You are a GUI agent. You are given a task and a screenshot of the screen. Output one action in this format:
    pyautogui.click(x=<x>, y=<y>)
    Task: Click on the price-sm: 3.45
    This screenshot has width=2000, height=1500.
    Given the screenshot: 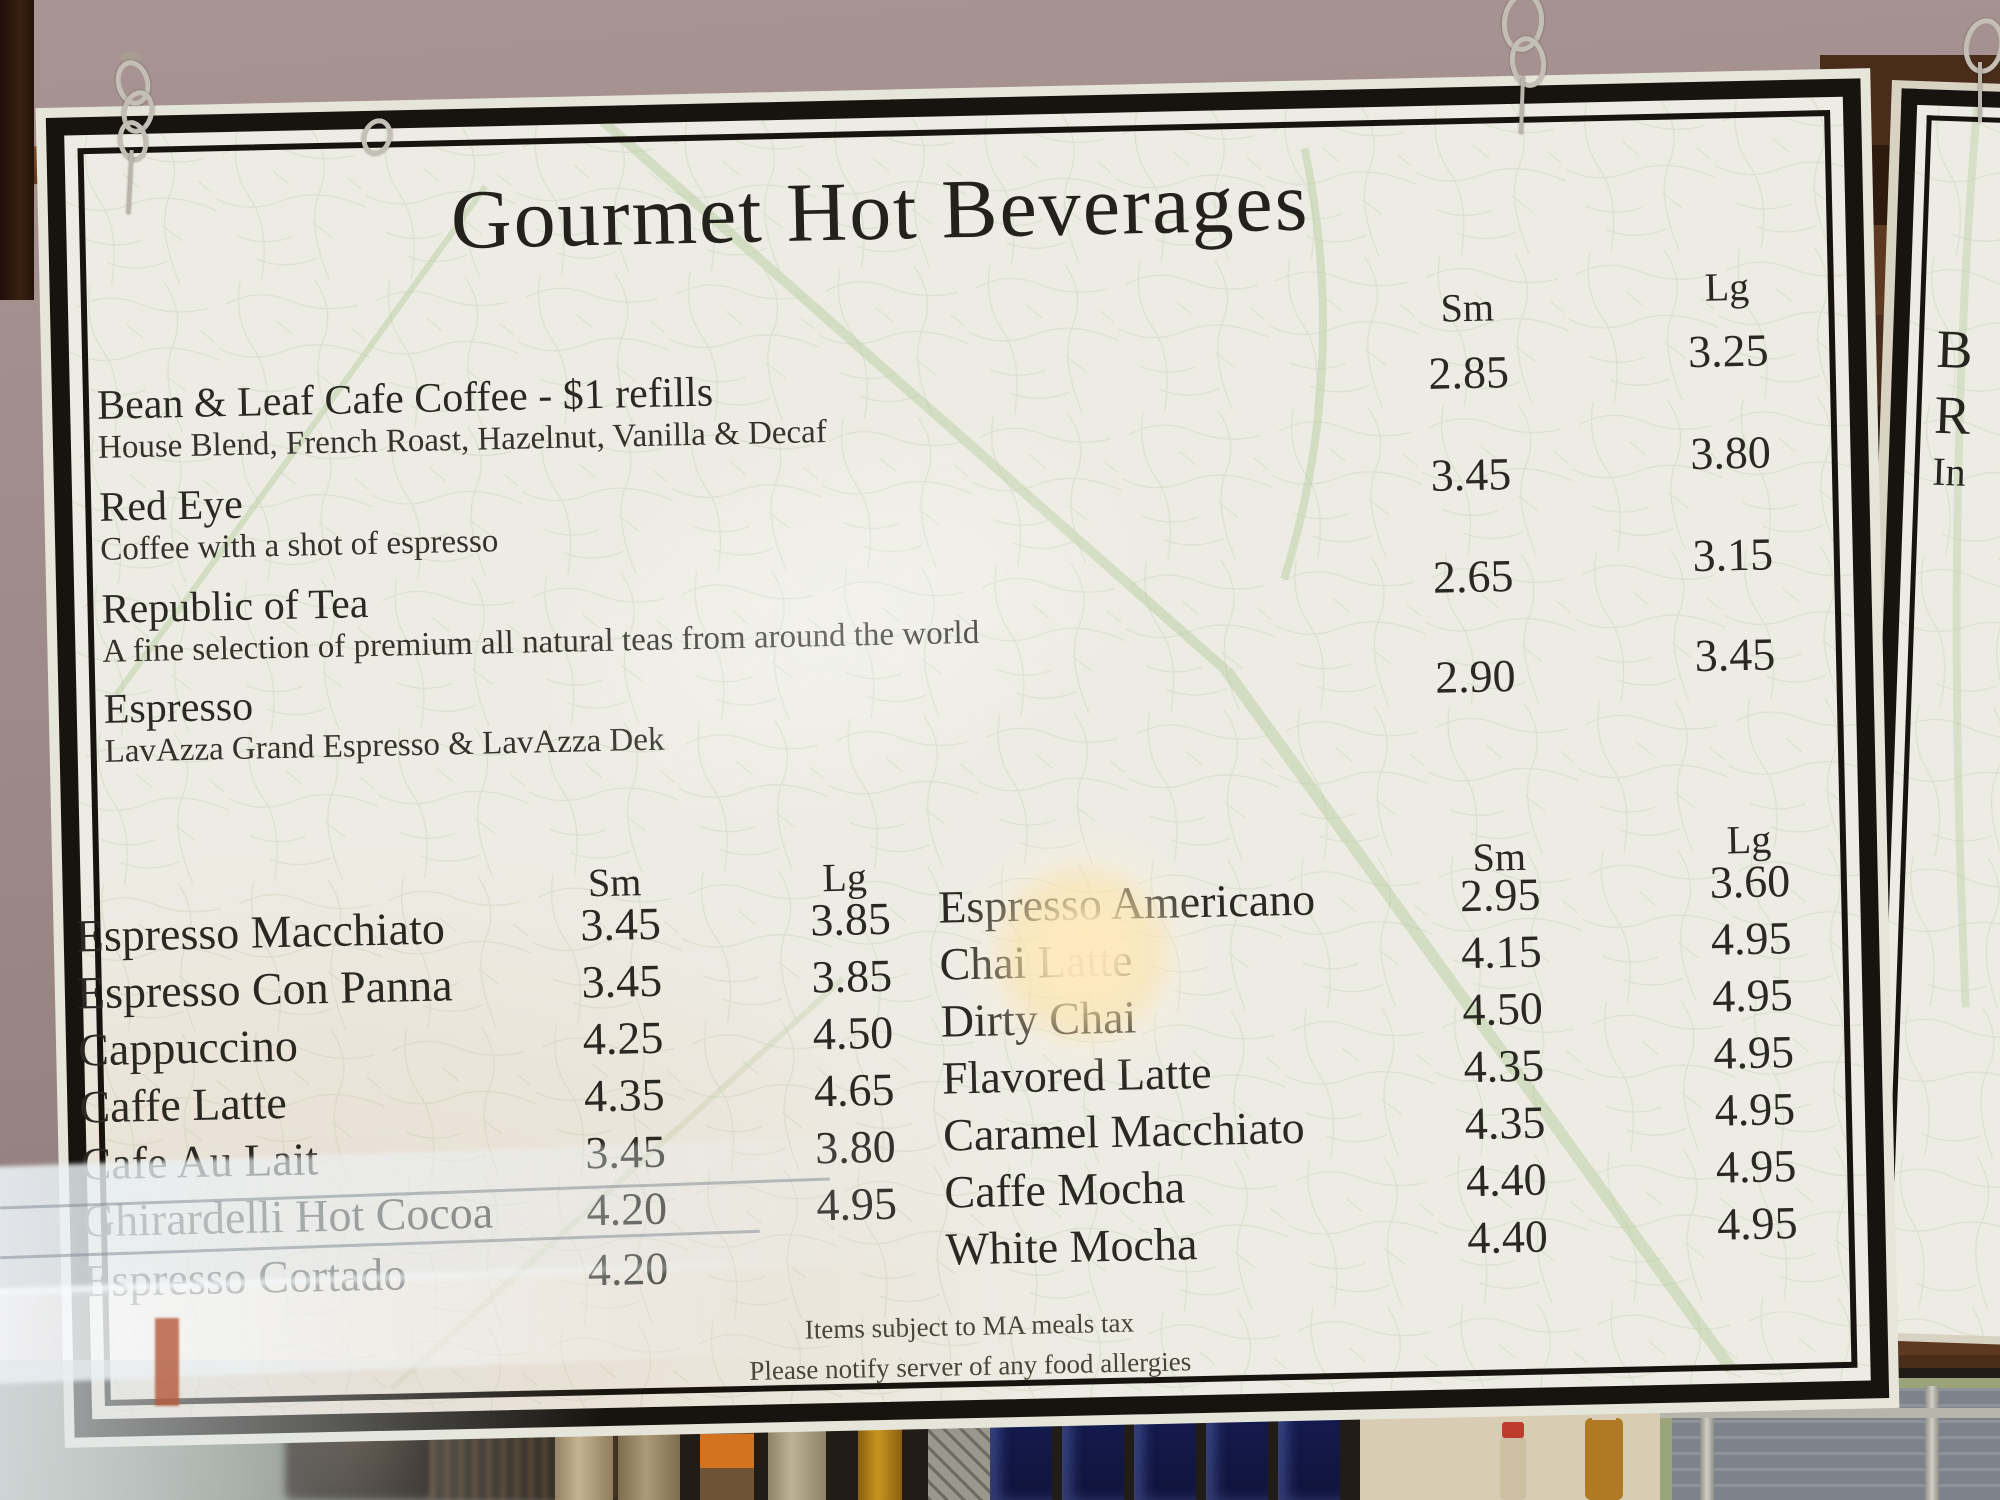 What is the action you would take?
    pyautogui.click(x=1471, y=474)
    